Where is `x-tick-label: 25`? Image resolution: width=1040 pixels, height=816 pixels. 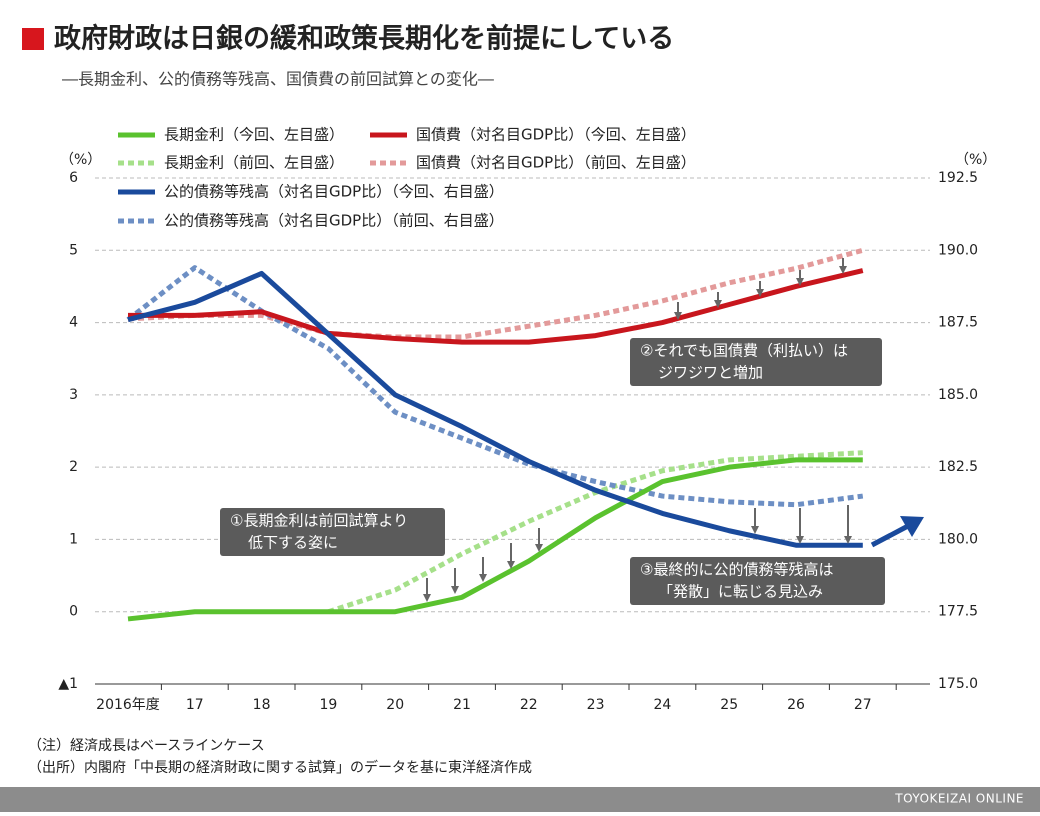 x-tick-label: 25 is located at coordinates (729, 705).